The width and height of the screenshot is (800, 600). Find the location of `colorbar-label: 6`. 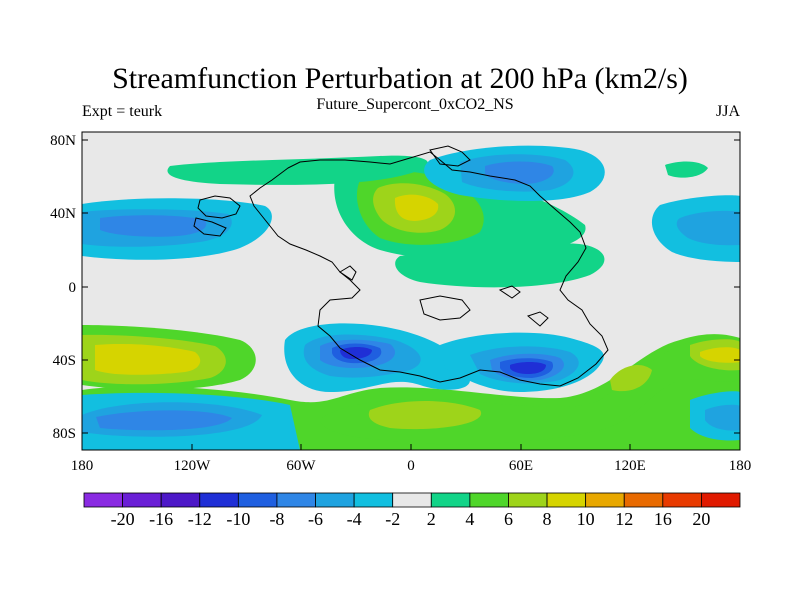

colorbar-label: 6 is located at coordinates (508, 519).